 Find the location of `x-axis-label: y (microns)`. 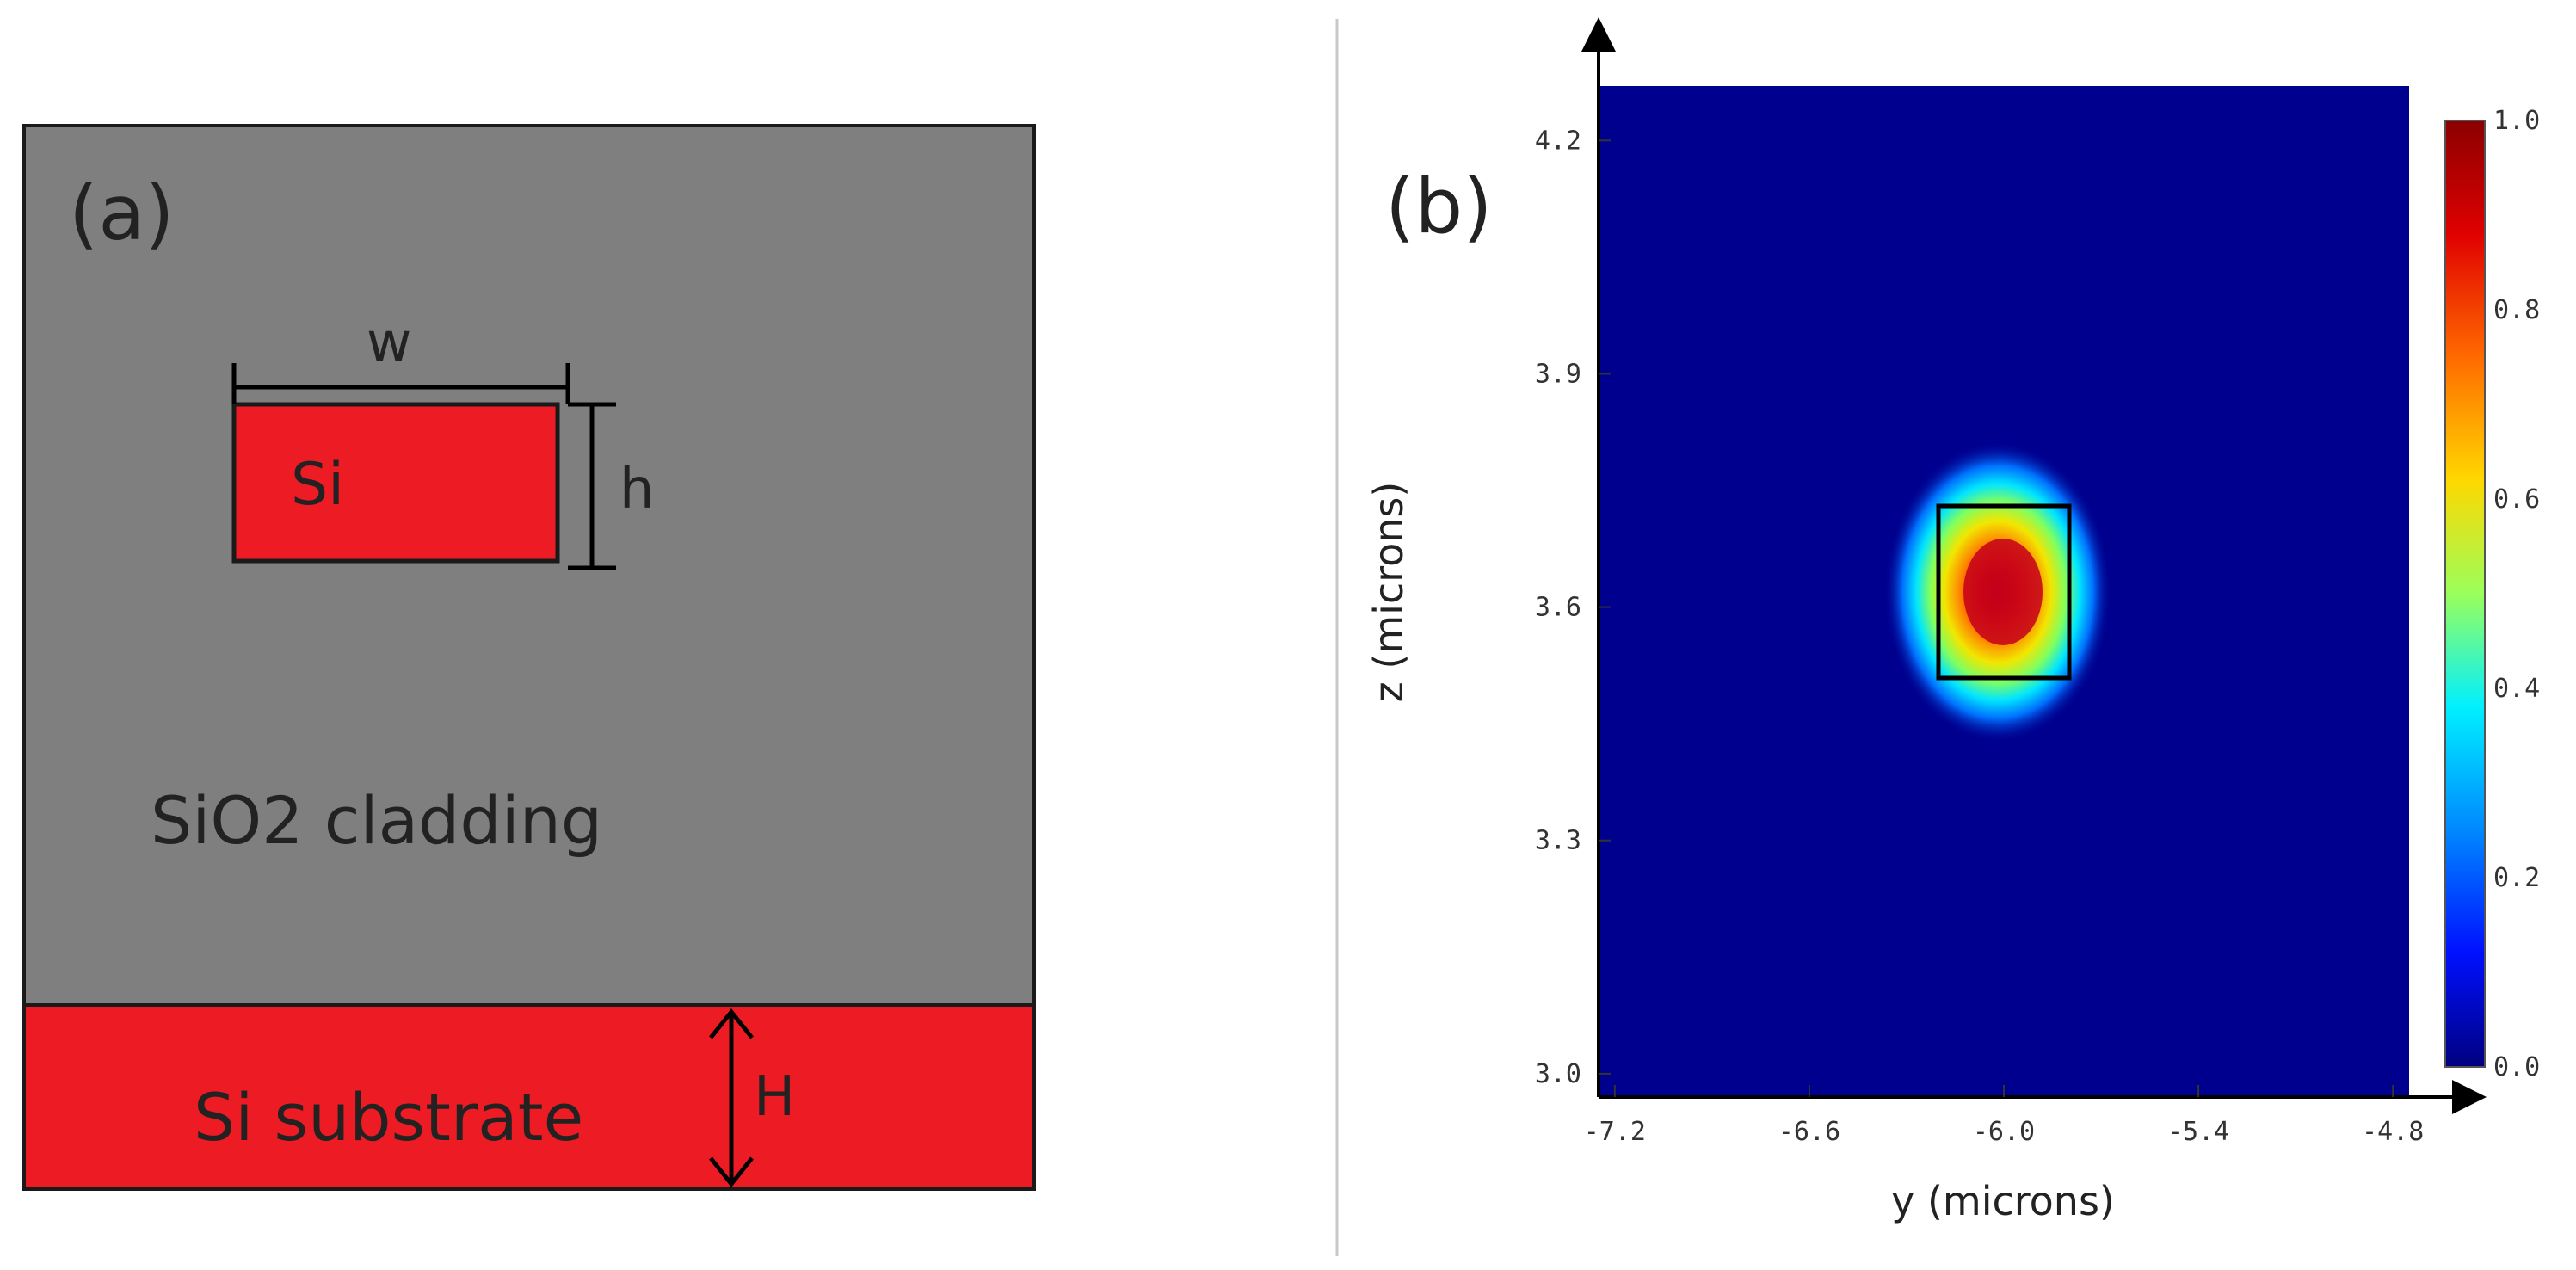

x-axis-label: y (microns) is located at coordinates (2003, 1201).